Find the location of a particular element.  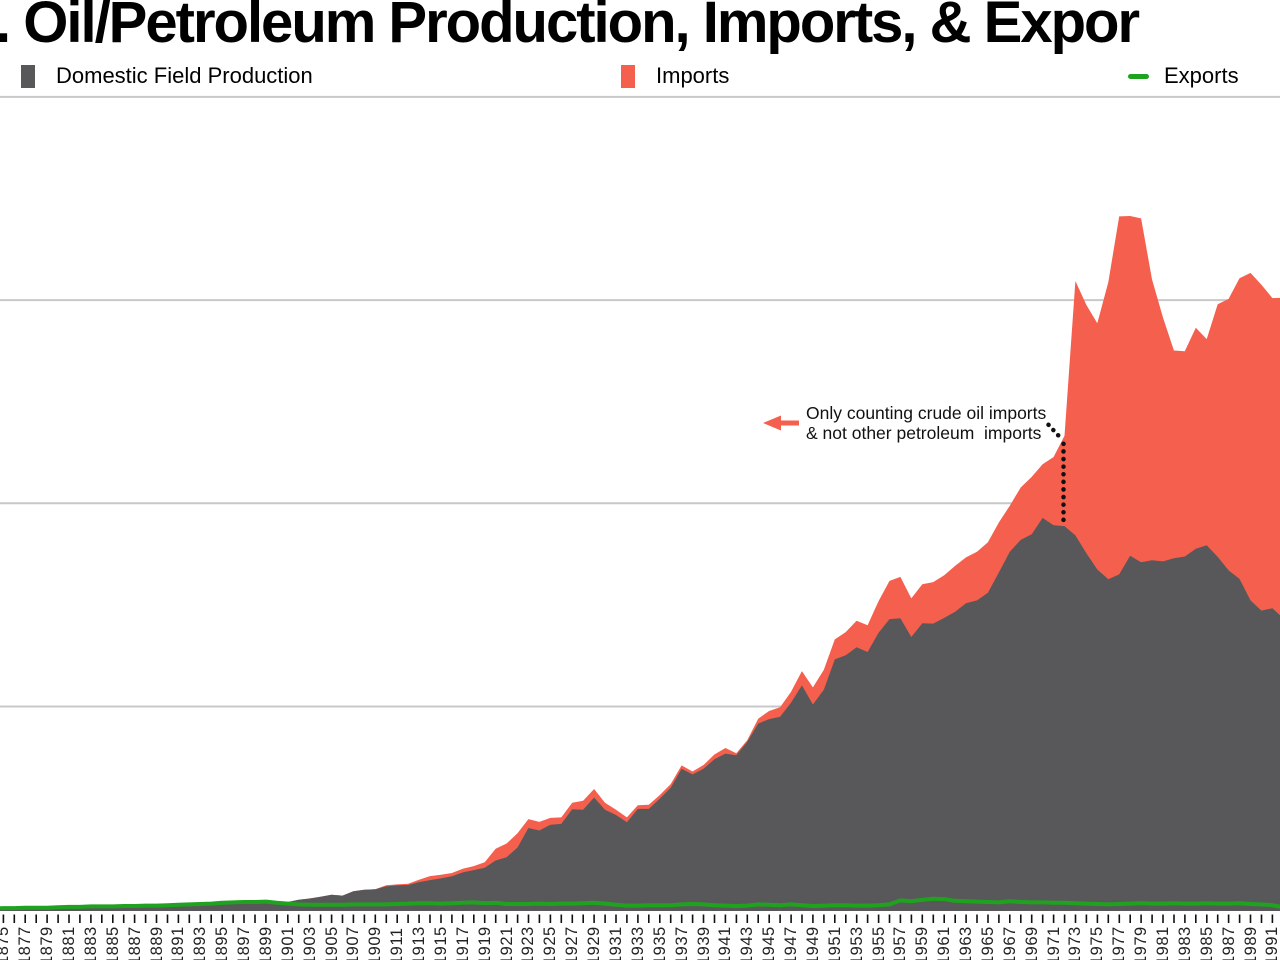

x-axis-label: 1945 is located at coordinates (769, 943).